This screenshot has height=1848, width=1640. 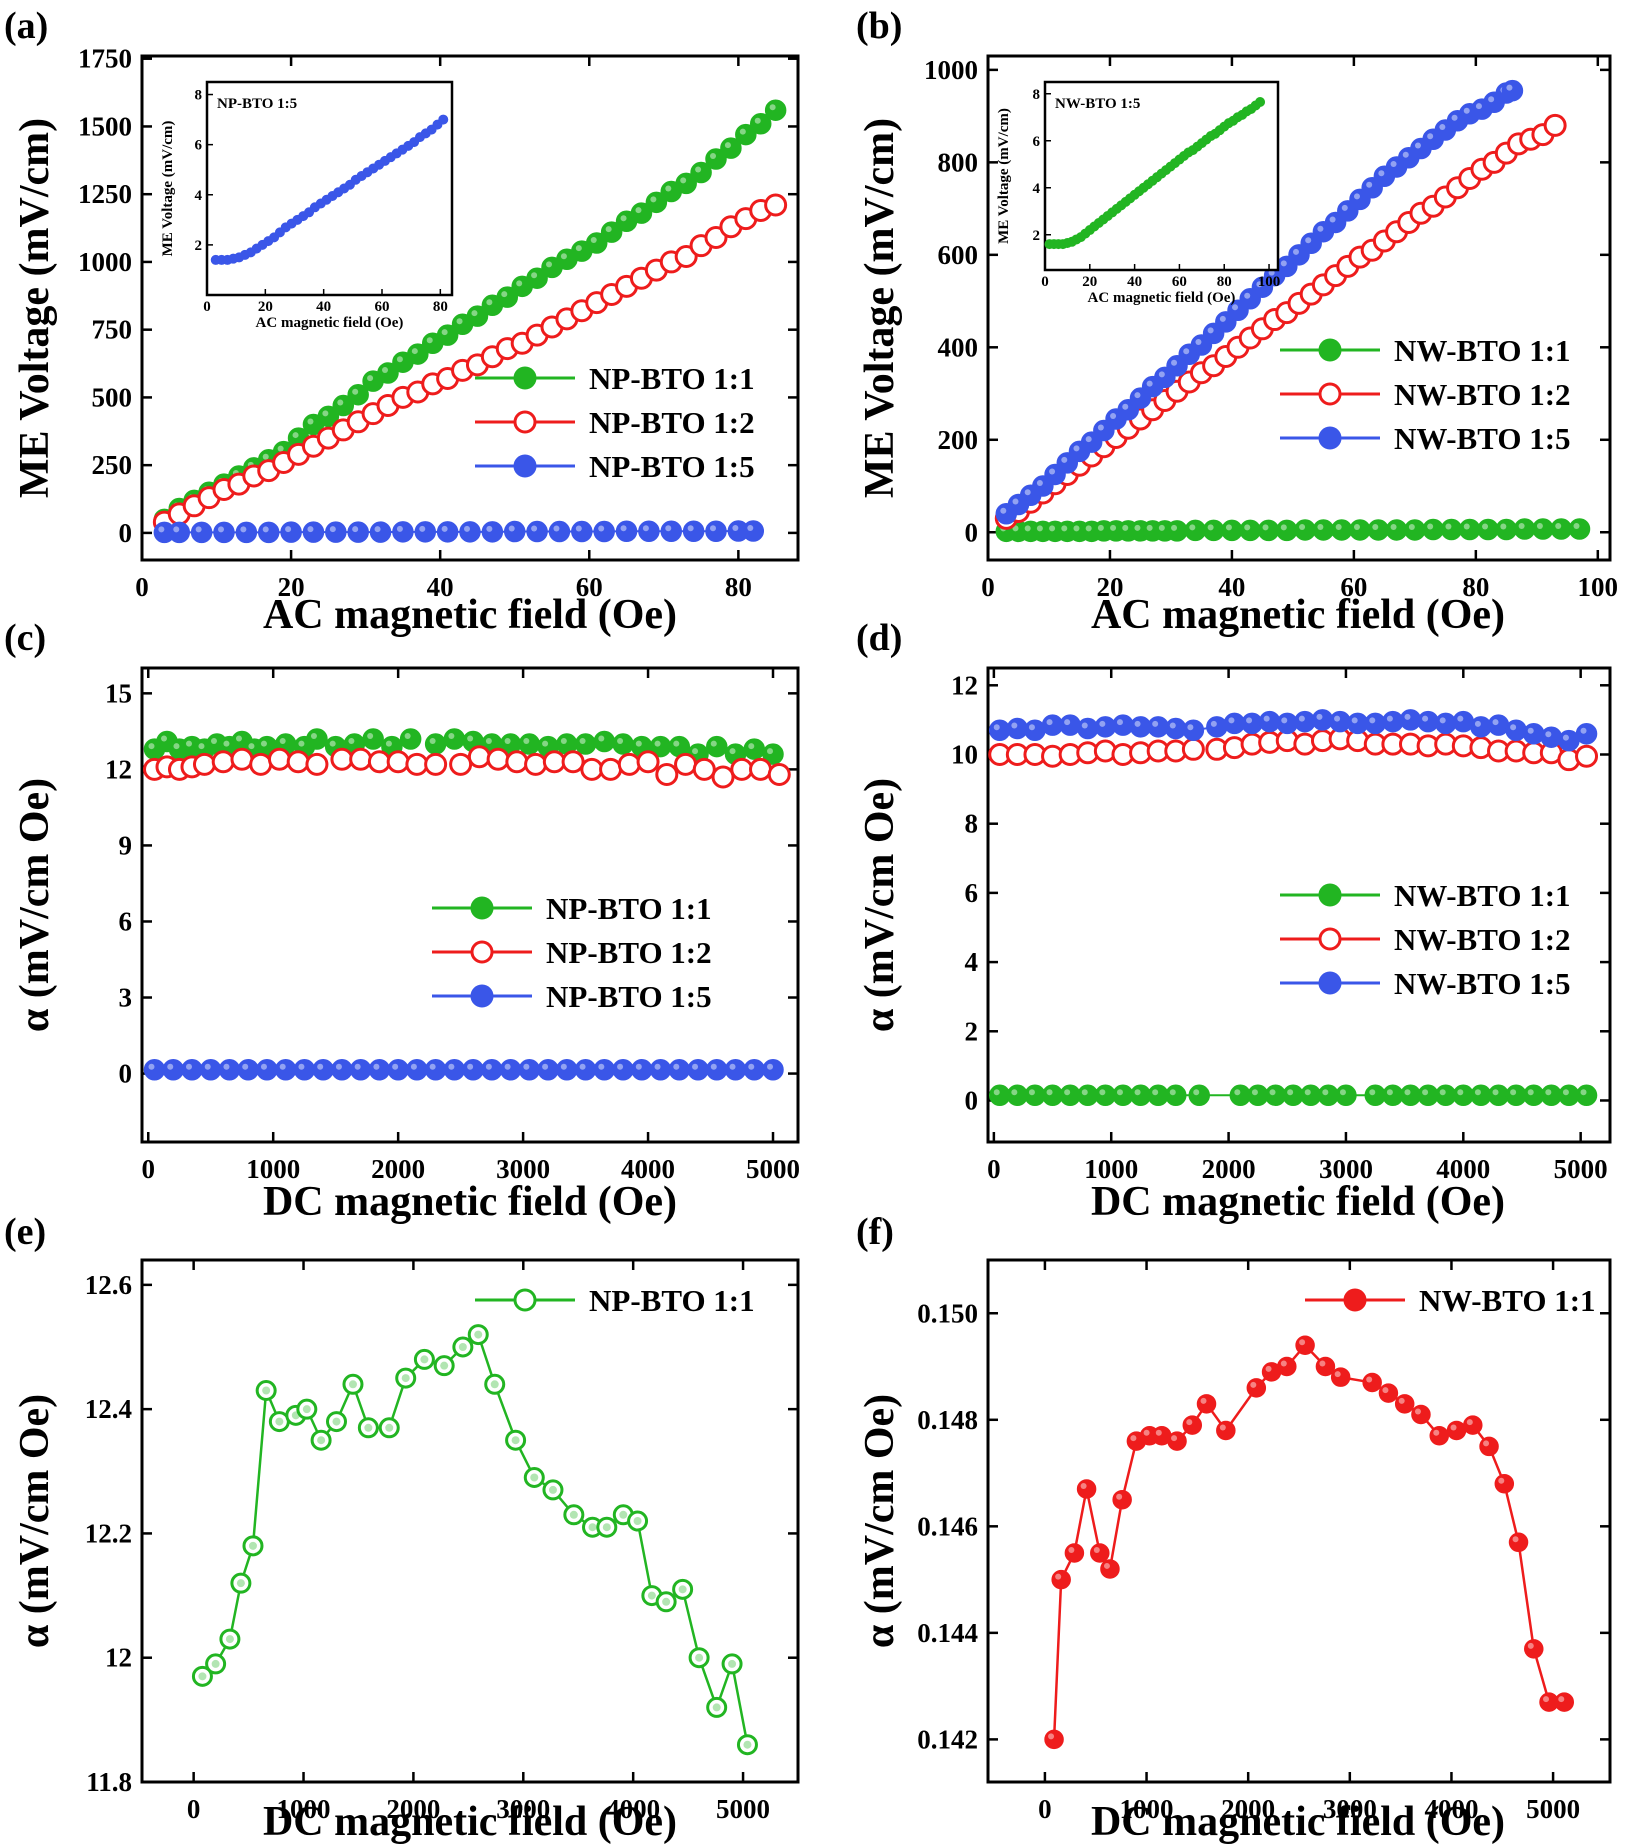 I want to click on legend-marker, so click(x=525, y=1300).